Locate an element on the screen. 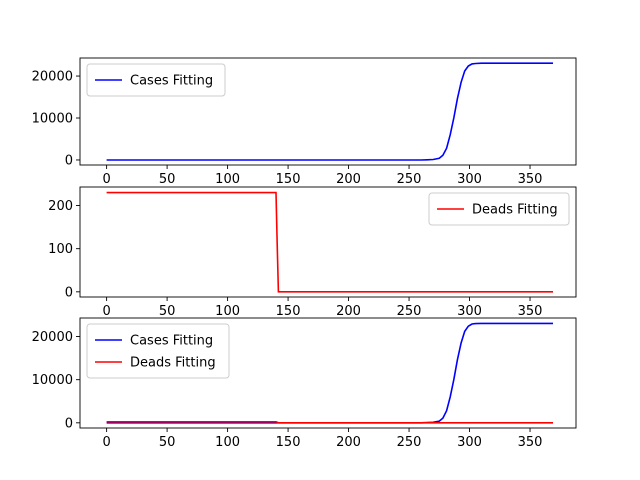  legend: Cases Fitting is located at coordinates (156, 80).